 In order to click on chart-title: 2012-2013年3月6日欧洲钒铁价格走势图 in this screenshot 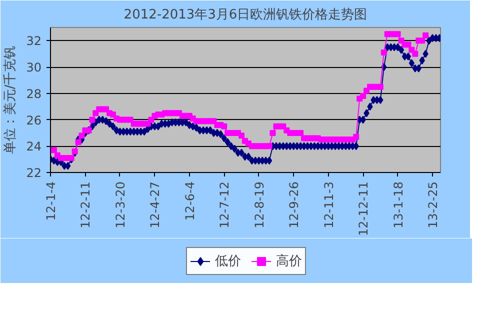, I will do `click(246, 15)`.